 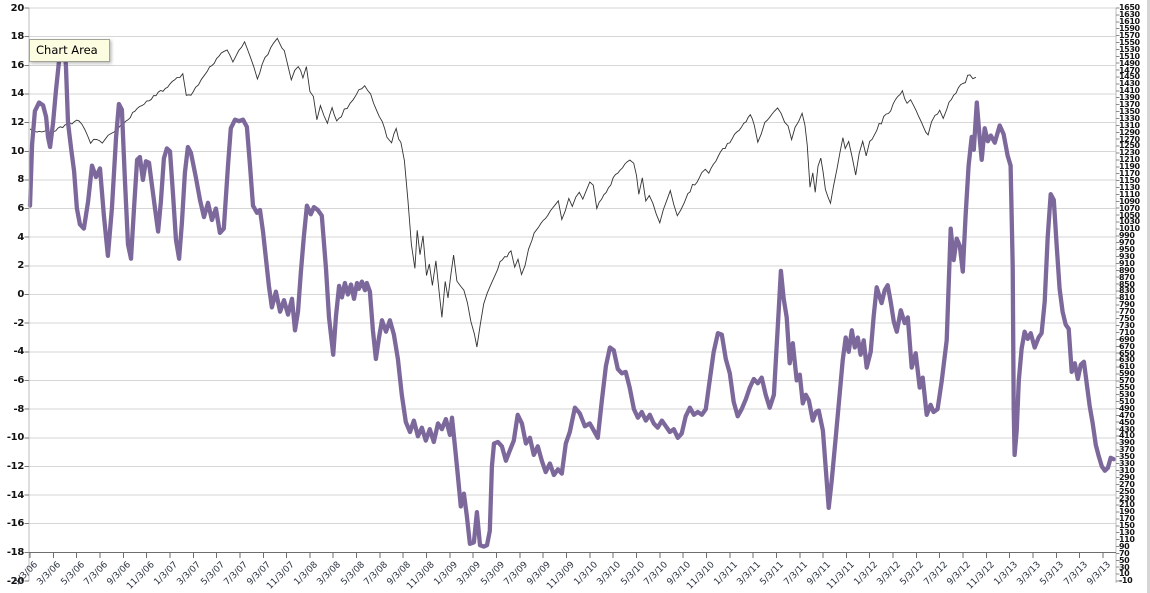 What do you see at coordinates (1129, 215) in the screenshot?
I see `right-axis-label: 1050` at bounding box center [1129, 215].